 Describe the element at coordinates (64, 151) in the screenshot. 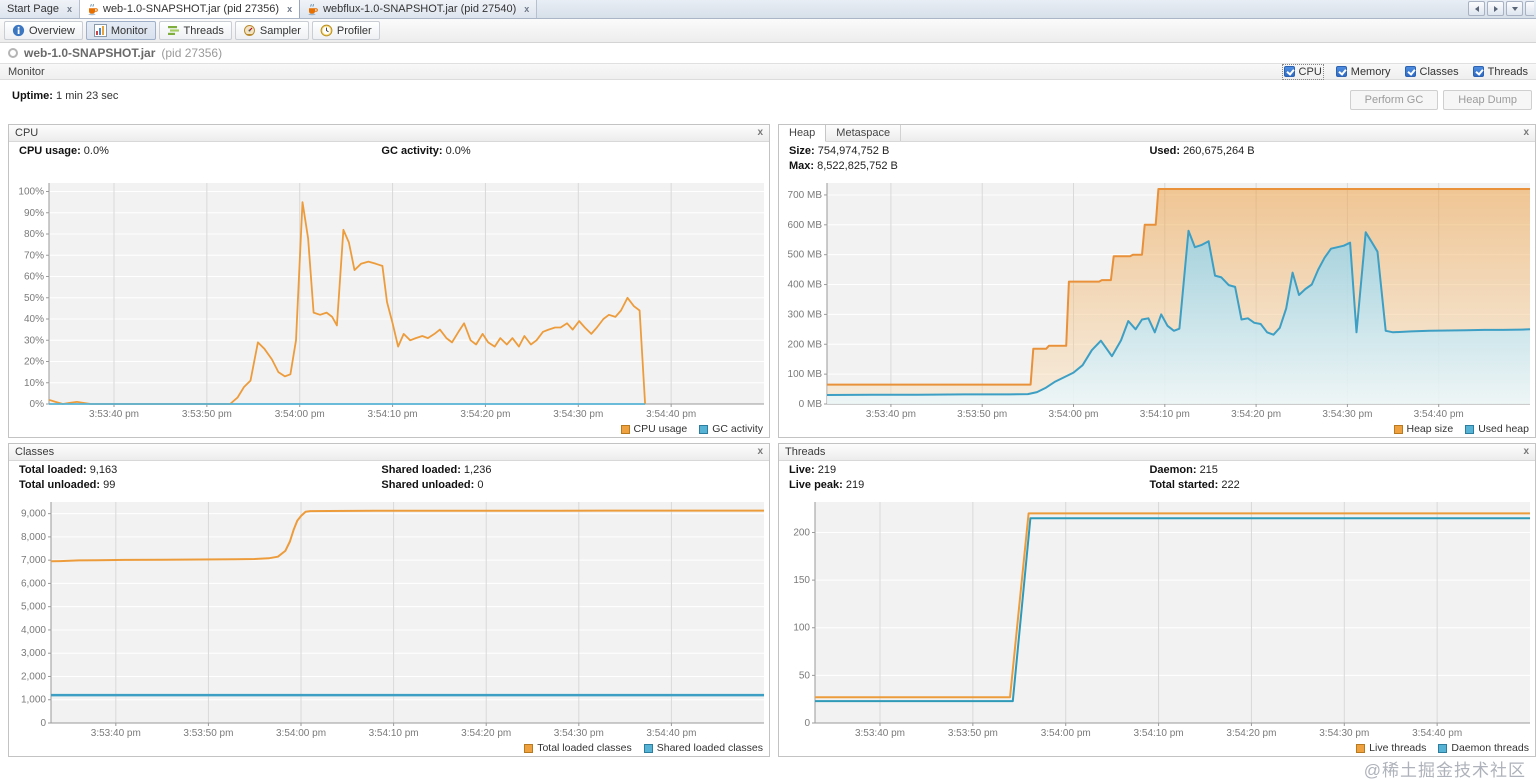

I see `stat-cpu-usage: CPU usage: 0.0%` at that location.